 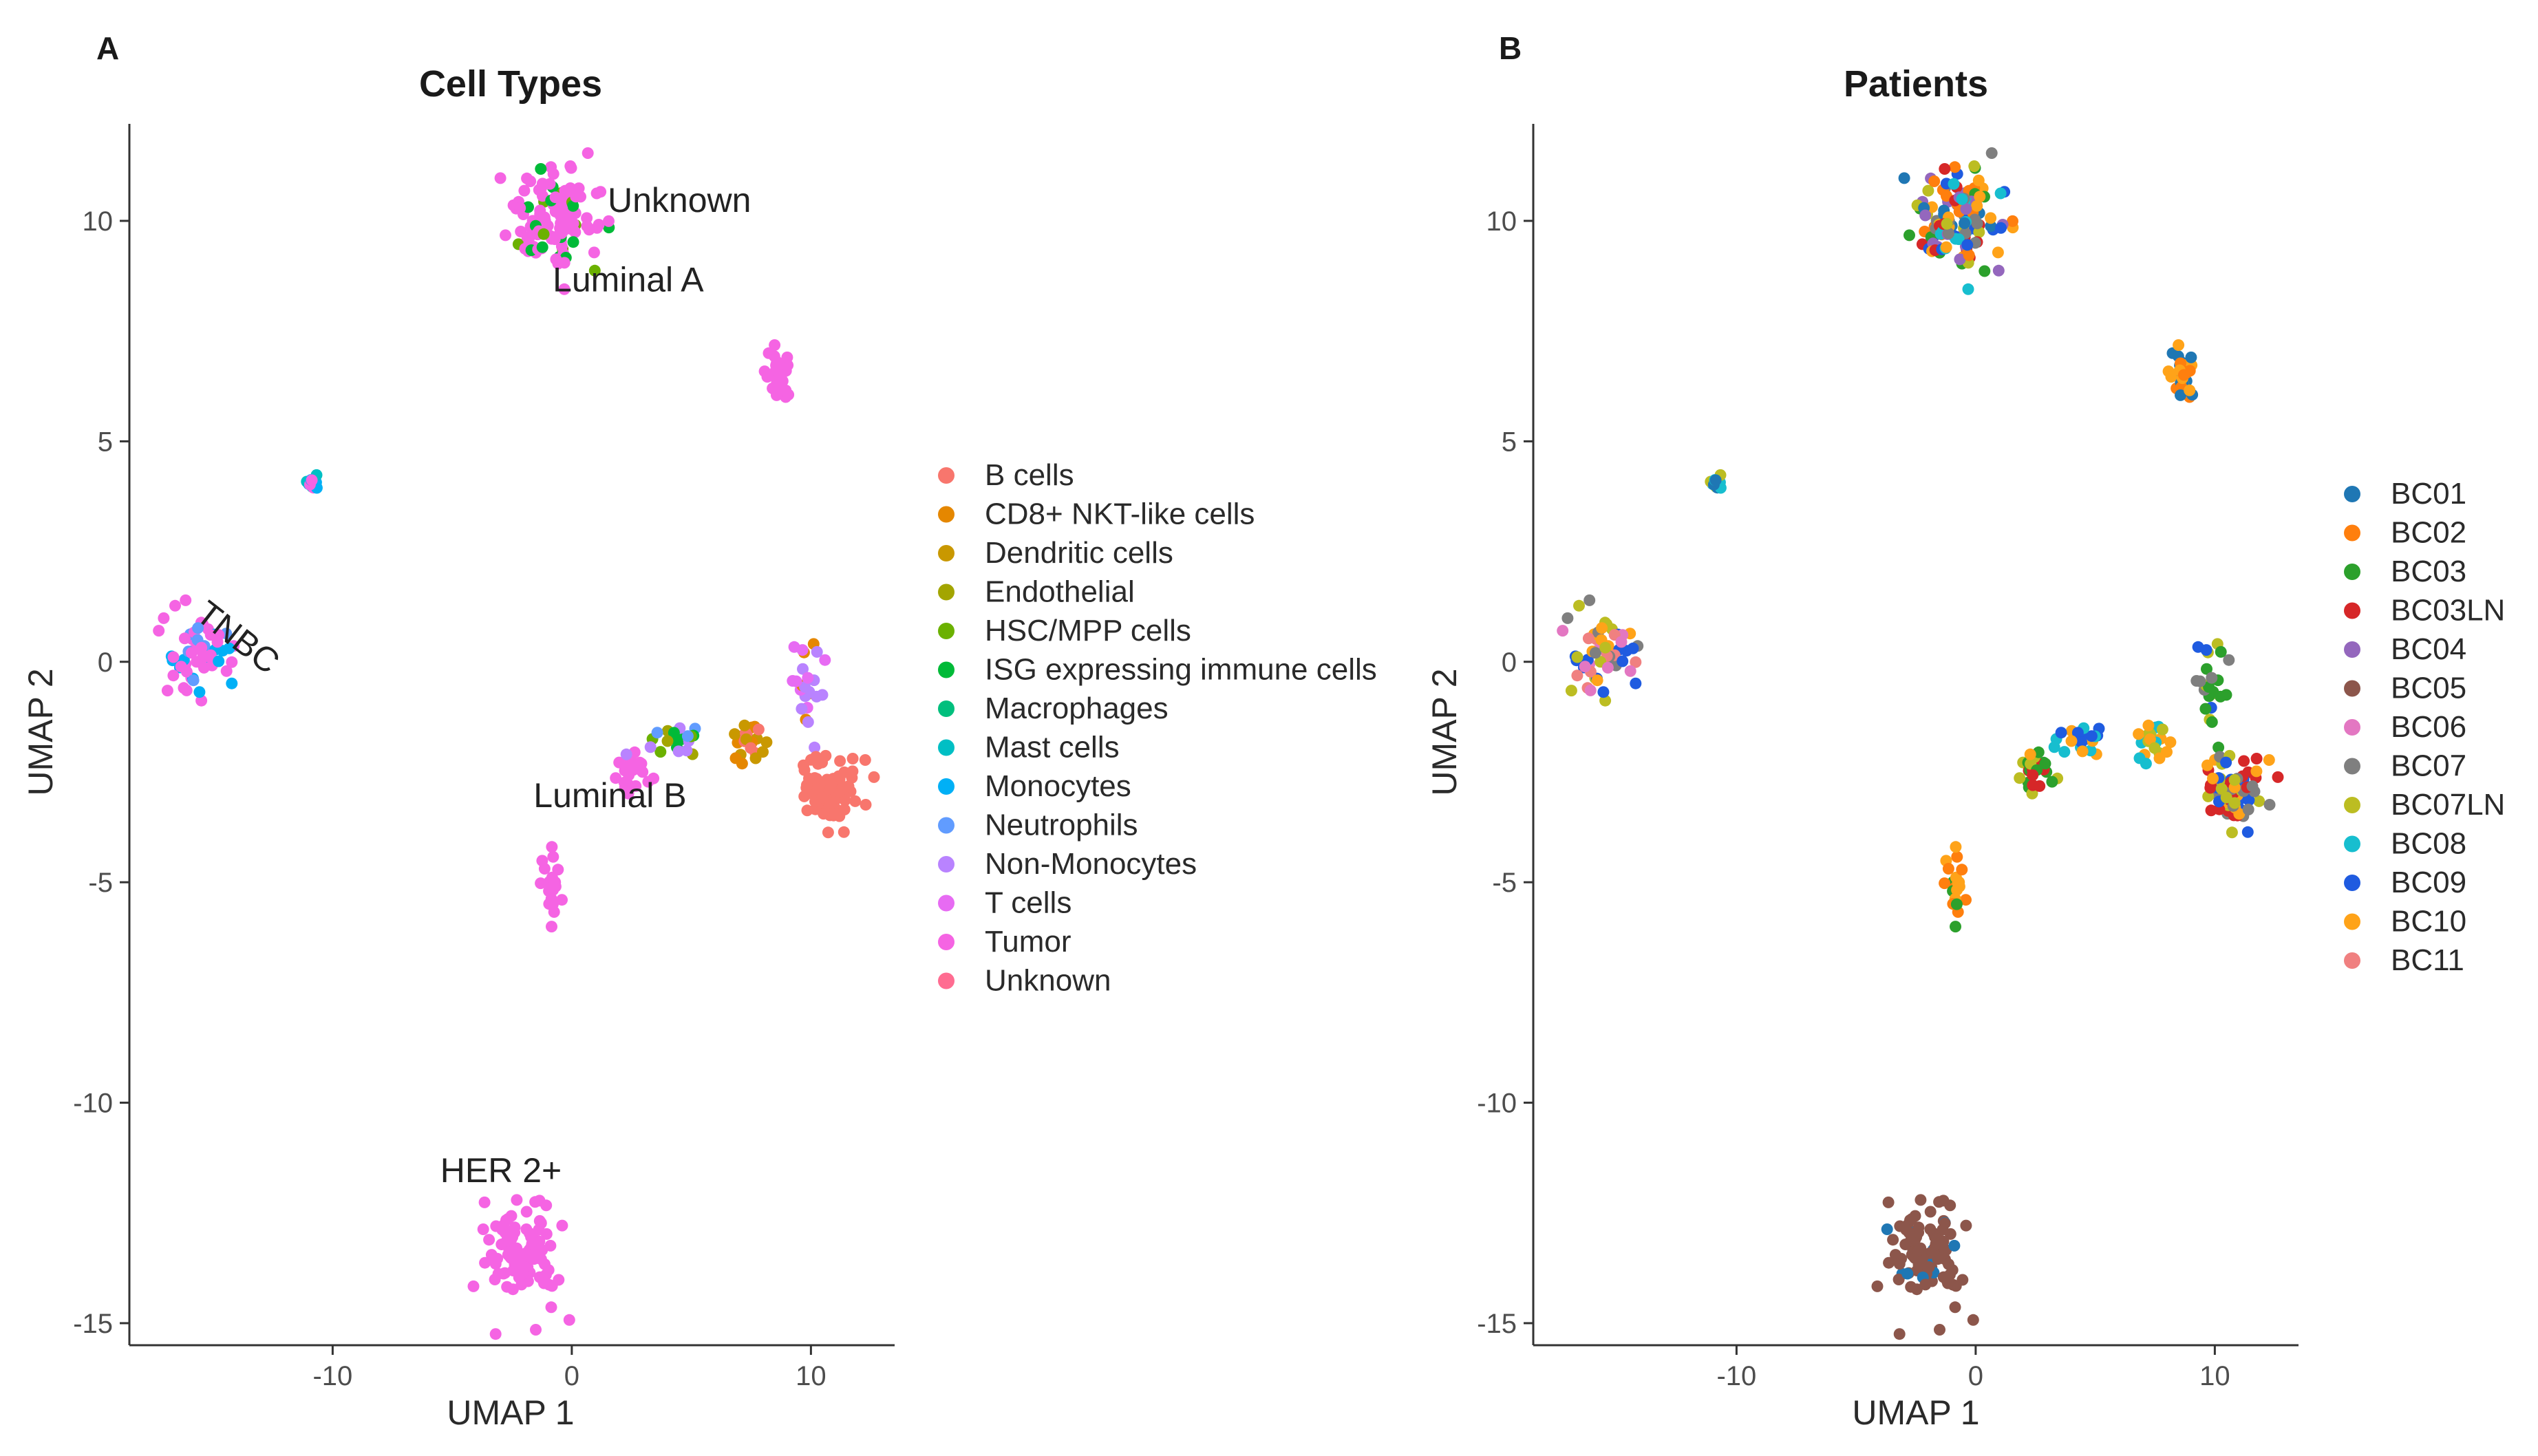 I want to click on luminal-b-arc-point, so click(x=677, y=742).